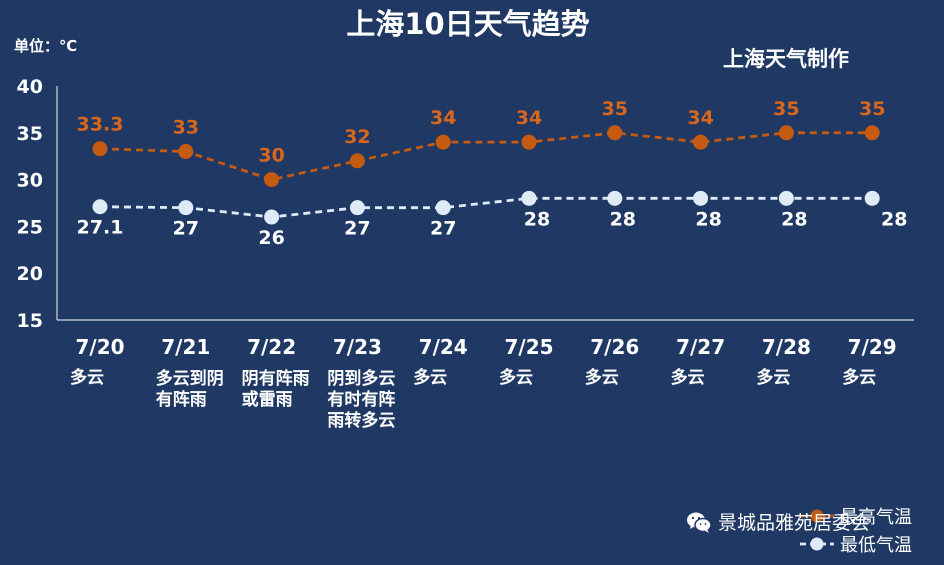  I want to click on high-temp-label: 30, so click(271, 156).